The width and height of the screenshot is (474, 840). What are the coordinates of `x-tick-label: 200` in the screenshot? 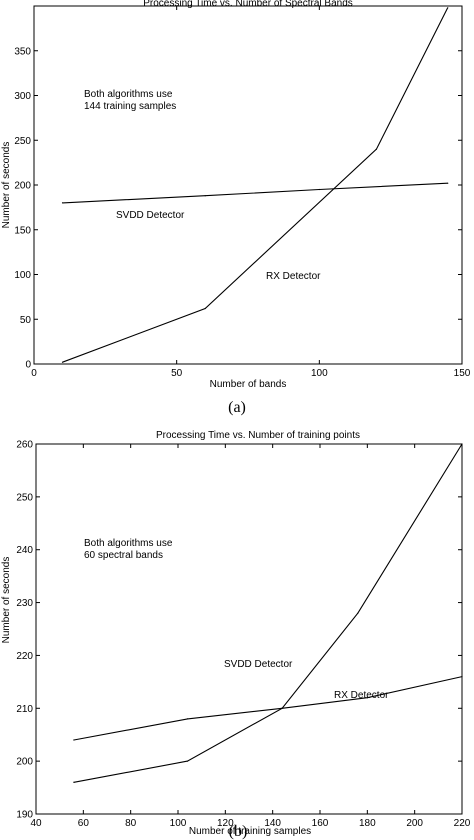 It's located at (414, 823).